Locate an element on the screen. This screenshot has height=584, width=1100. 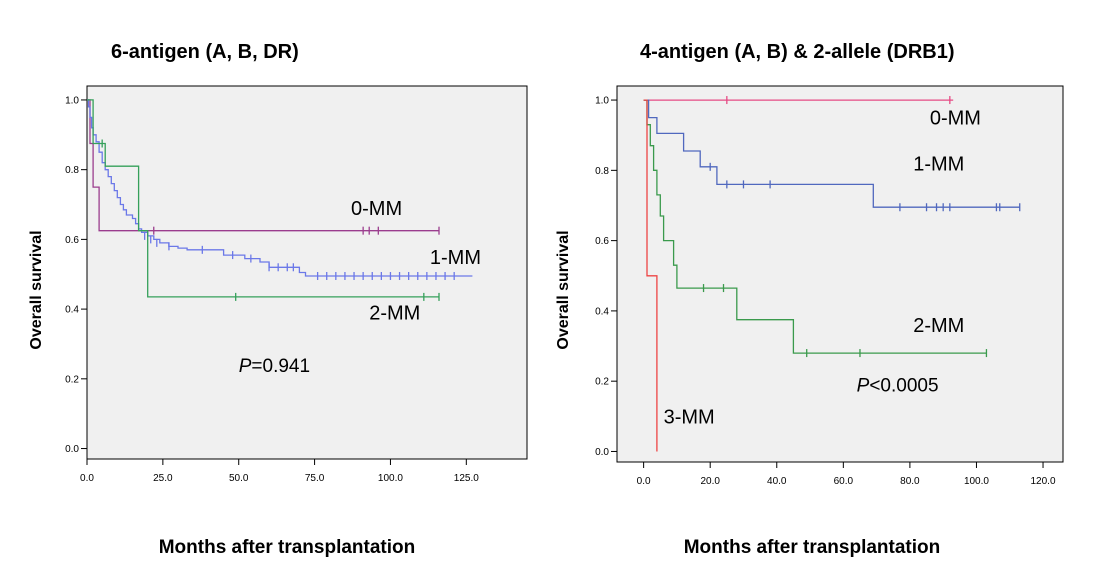
chart-1-x-tick-label: 50.0 is located at coordinates (239, 478).